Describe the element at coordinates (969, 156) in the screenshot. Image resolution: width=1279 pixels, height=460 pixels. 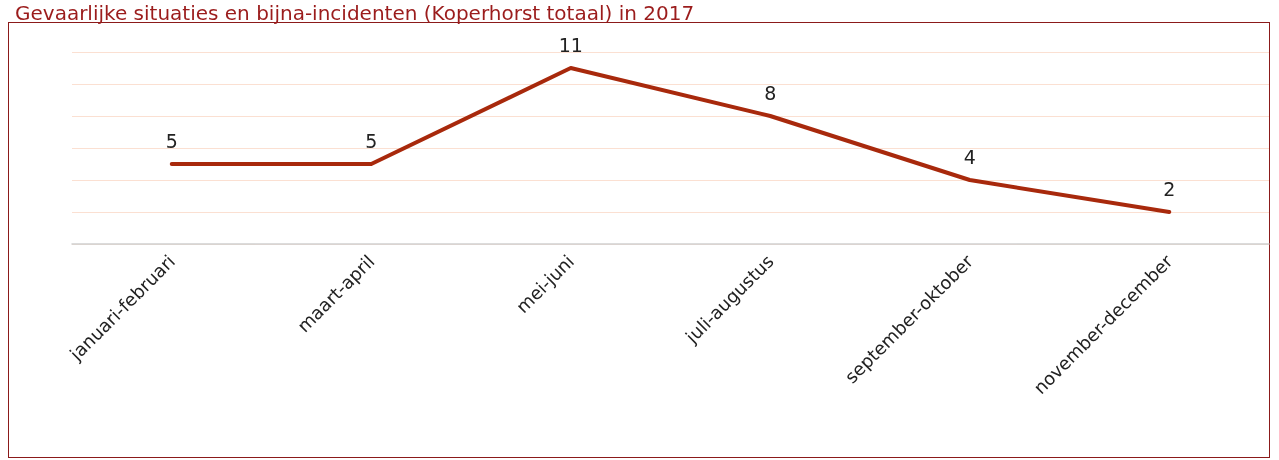
I see `data-label: 4` at that location.